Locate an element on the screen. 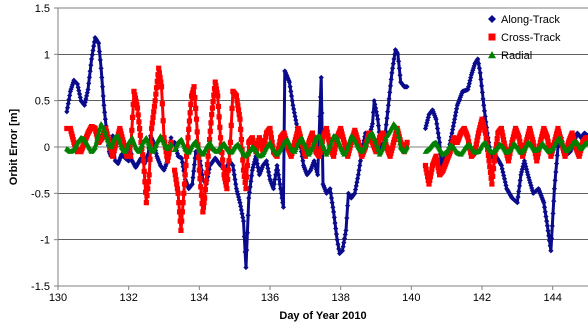 The image size is (588, 324). legend-item-cross-track: Cross-Track is located at coordinates (524, 38).